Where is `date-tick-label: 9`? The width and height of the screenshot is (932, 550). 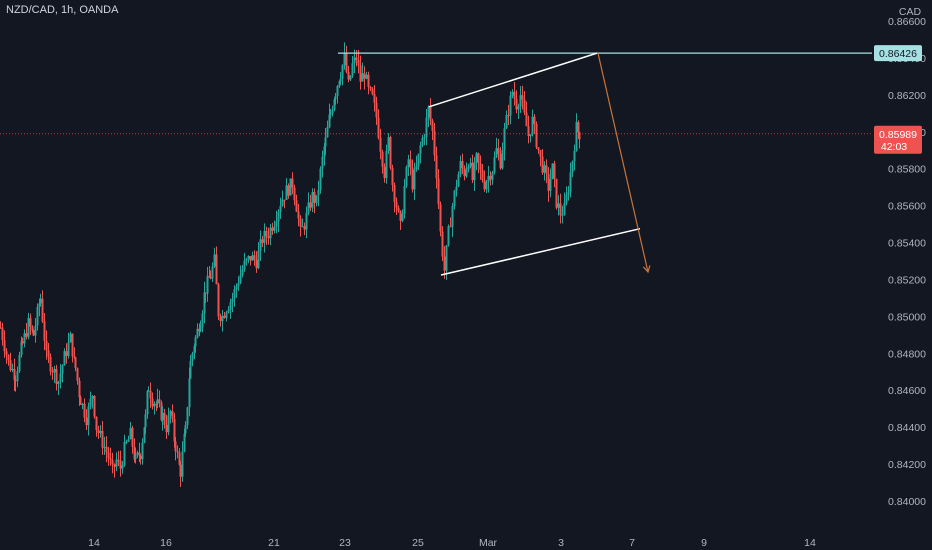
date-tick-label: 9 is located at coordinates (704, 543).